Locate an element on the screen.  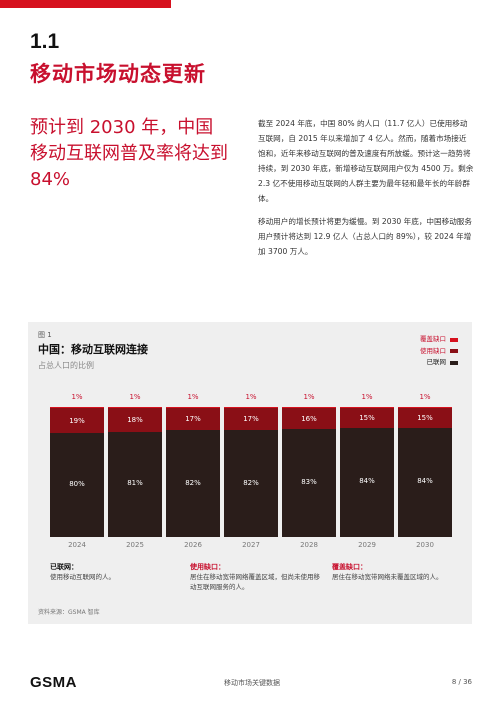
x-tick-label: 2030 is located at coordinates (425, 545).